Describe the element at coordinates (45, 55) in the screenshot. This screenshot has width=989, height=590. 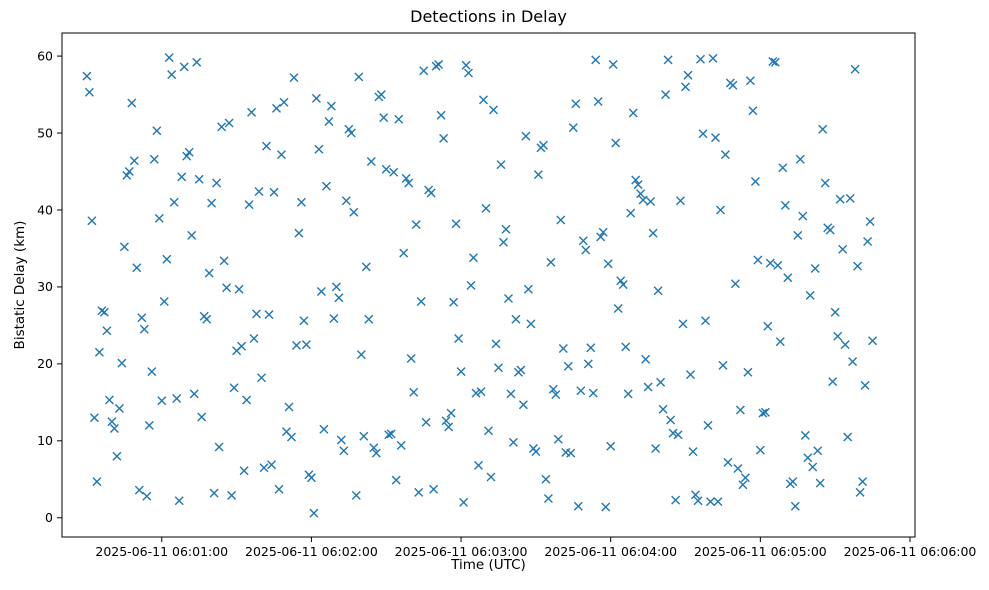
I see `y-tick-label: 60` at that location.